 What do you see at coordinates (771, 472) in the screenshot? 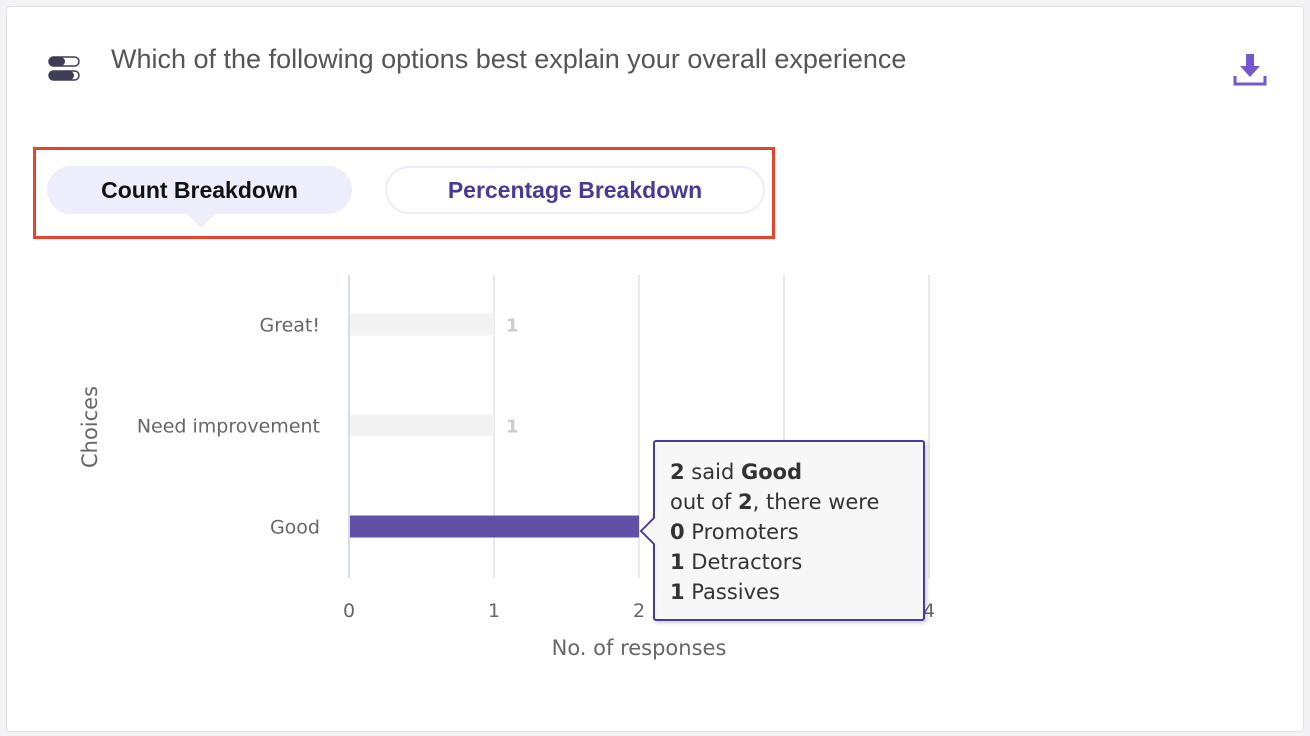
I see `tooltip-choice: Good` at bounding box center [771, 472].